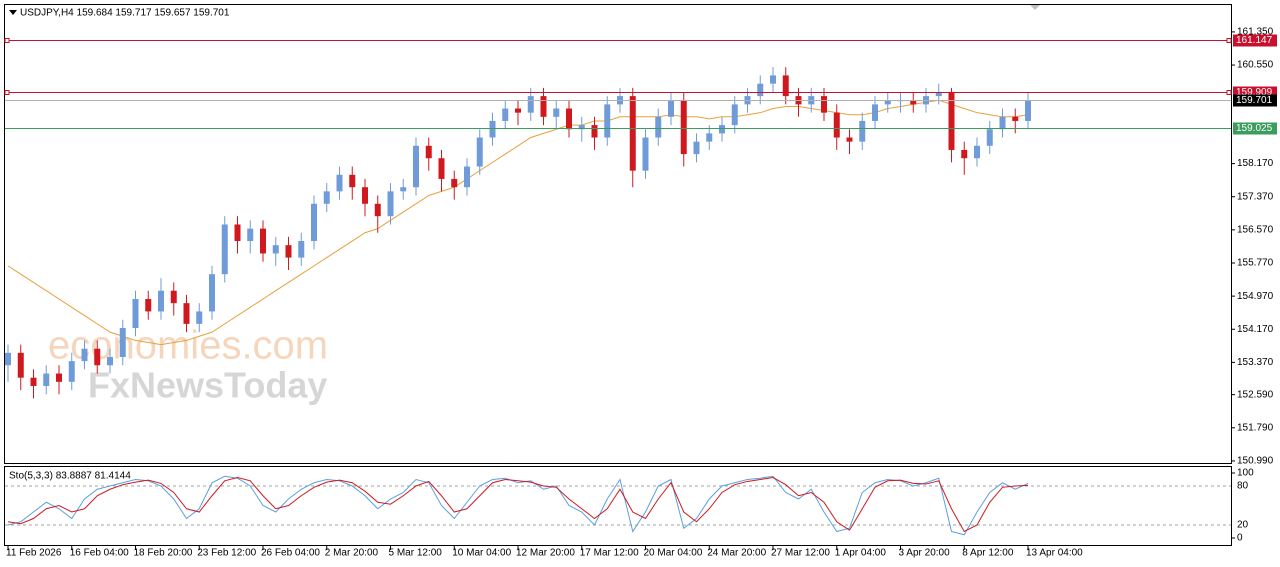 The height and width of the screenshot is (567, 1280). What do you see at coordinates (800, 553) in the screenshot?
I see `x-tick-label: 27 Mar 12:00` at bounding box center [800, 553].